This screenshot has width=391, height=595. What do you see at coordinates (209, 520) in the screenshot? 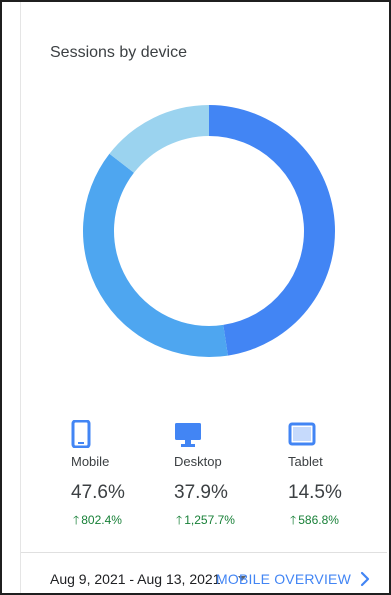
I see `legend-change-value-desktop: 1,257.7%` at bounding box center [209, 520].